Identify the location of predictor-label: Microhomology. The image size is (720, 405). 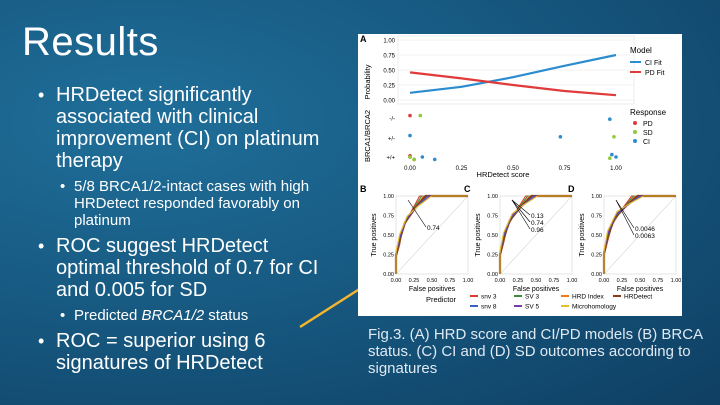
(594, 307).